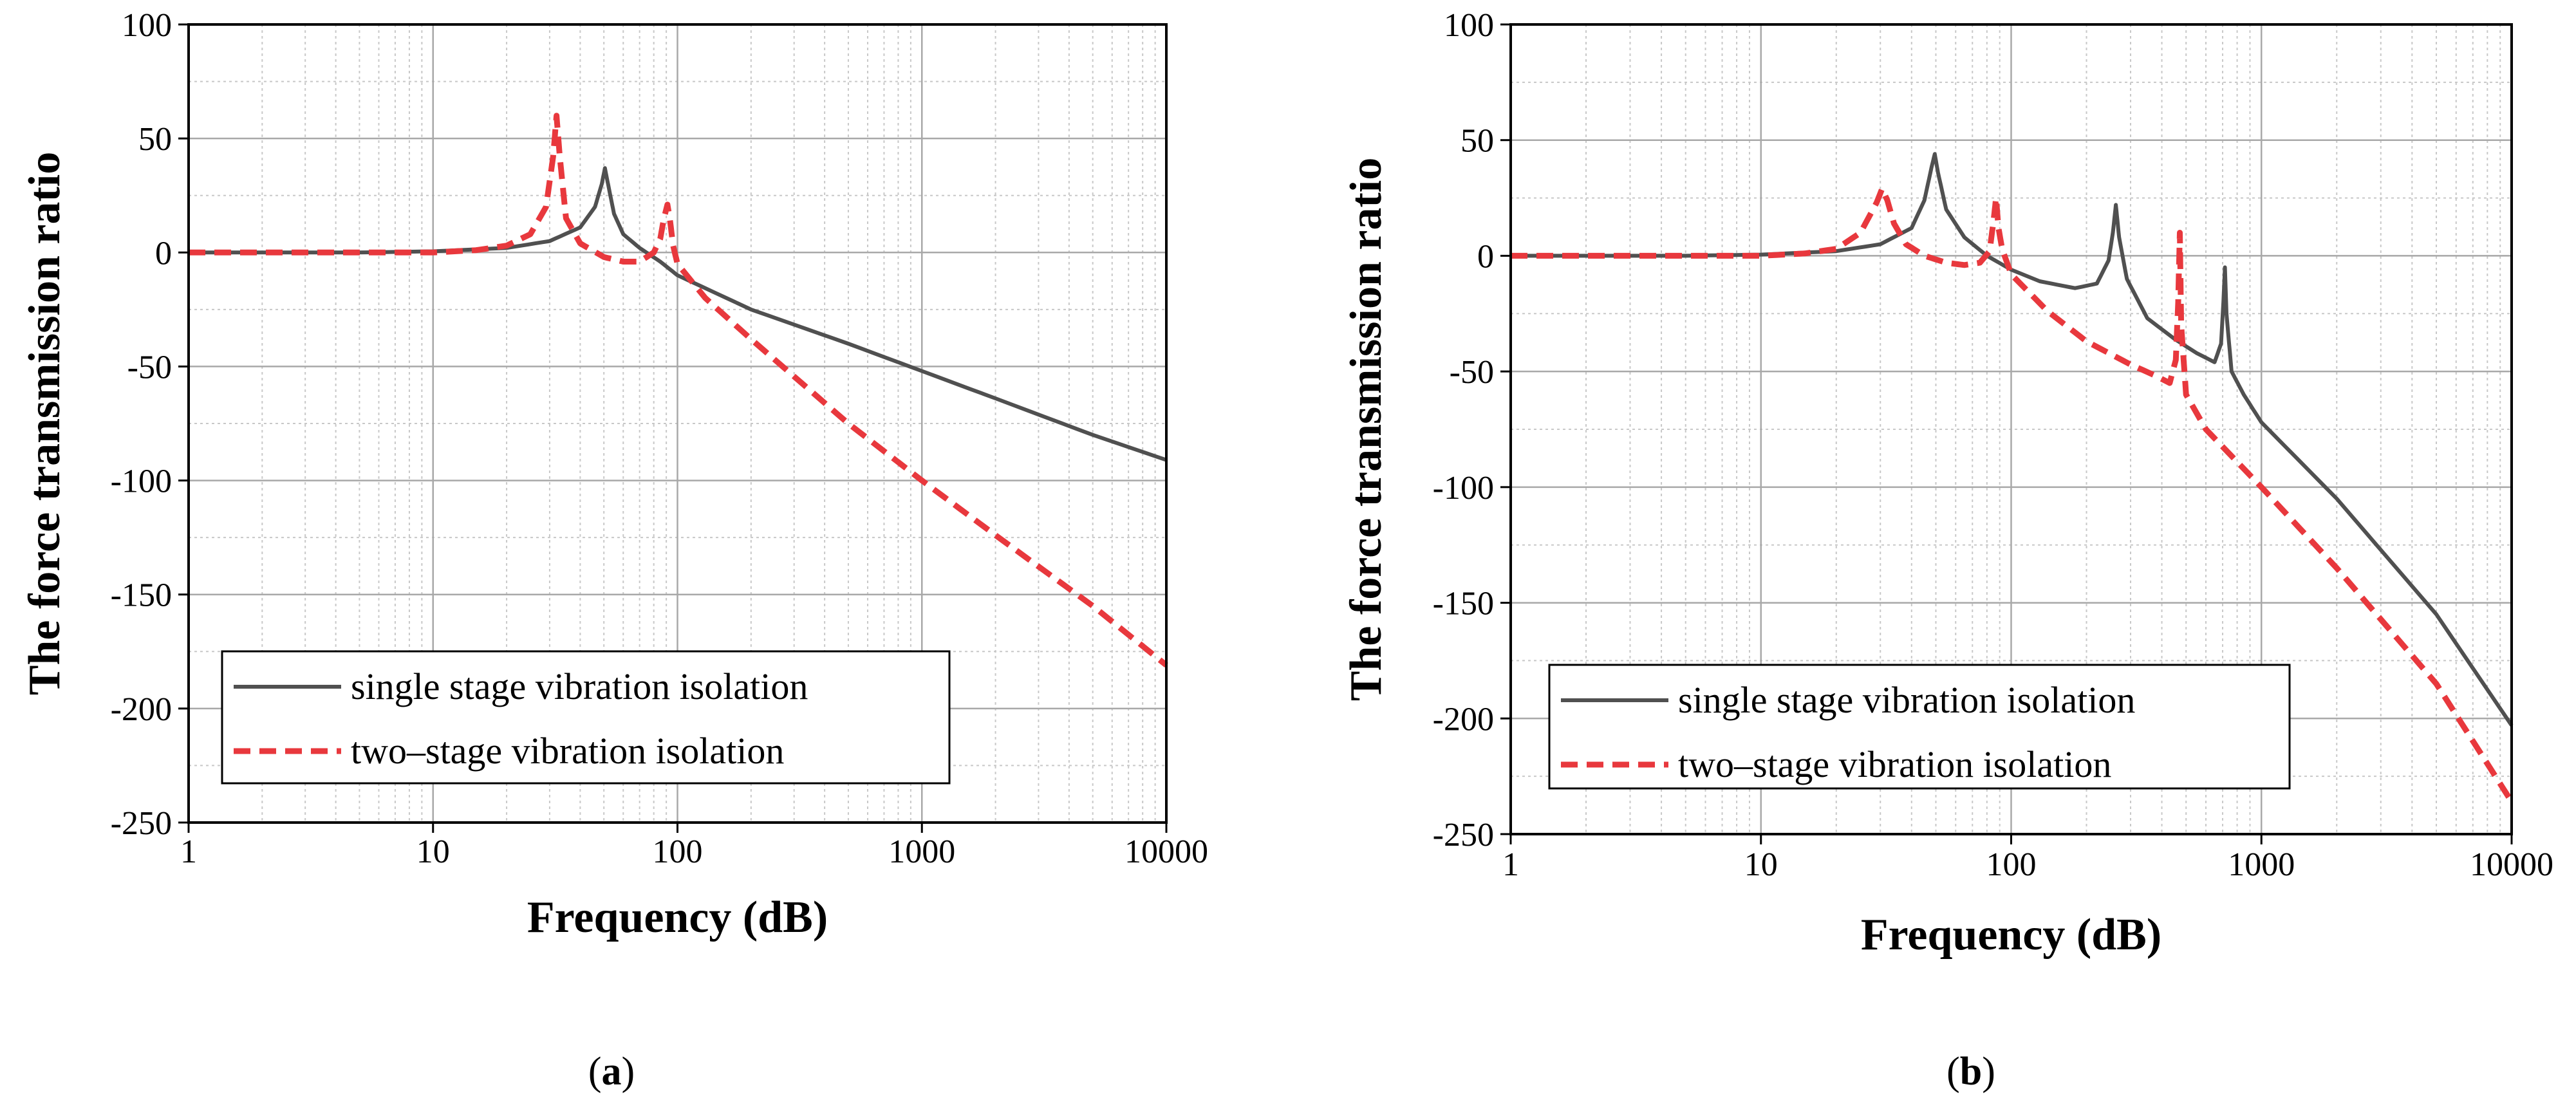 The image size is (2576, 1098). What do you see at coordinates (1970, 1071) in the screenshot?
I see `panel-label-b: (b)` at bounding box center [1970, 1071].